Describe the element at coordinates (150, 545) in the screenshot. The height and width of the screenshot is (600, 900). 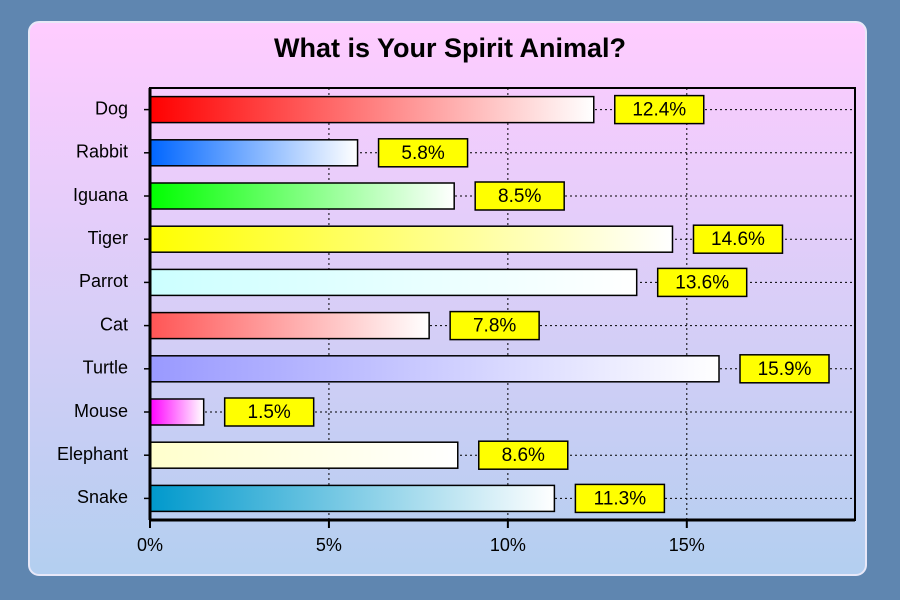
I see `x-tick-label: 0%` at that location.